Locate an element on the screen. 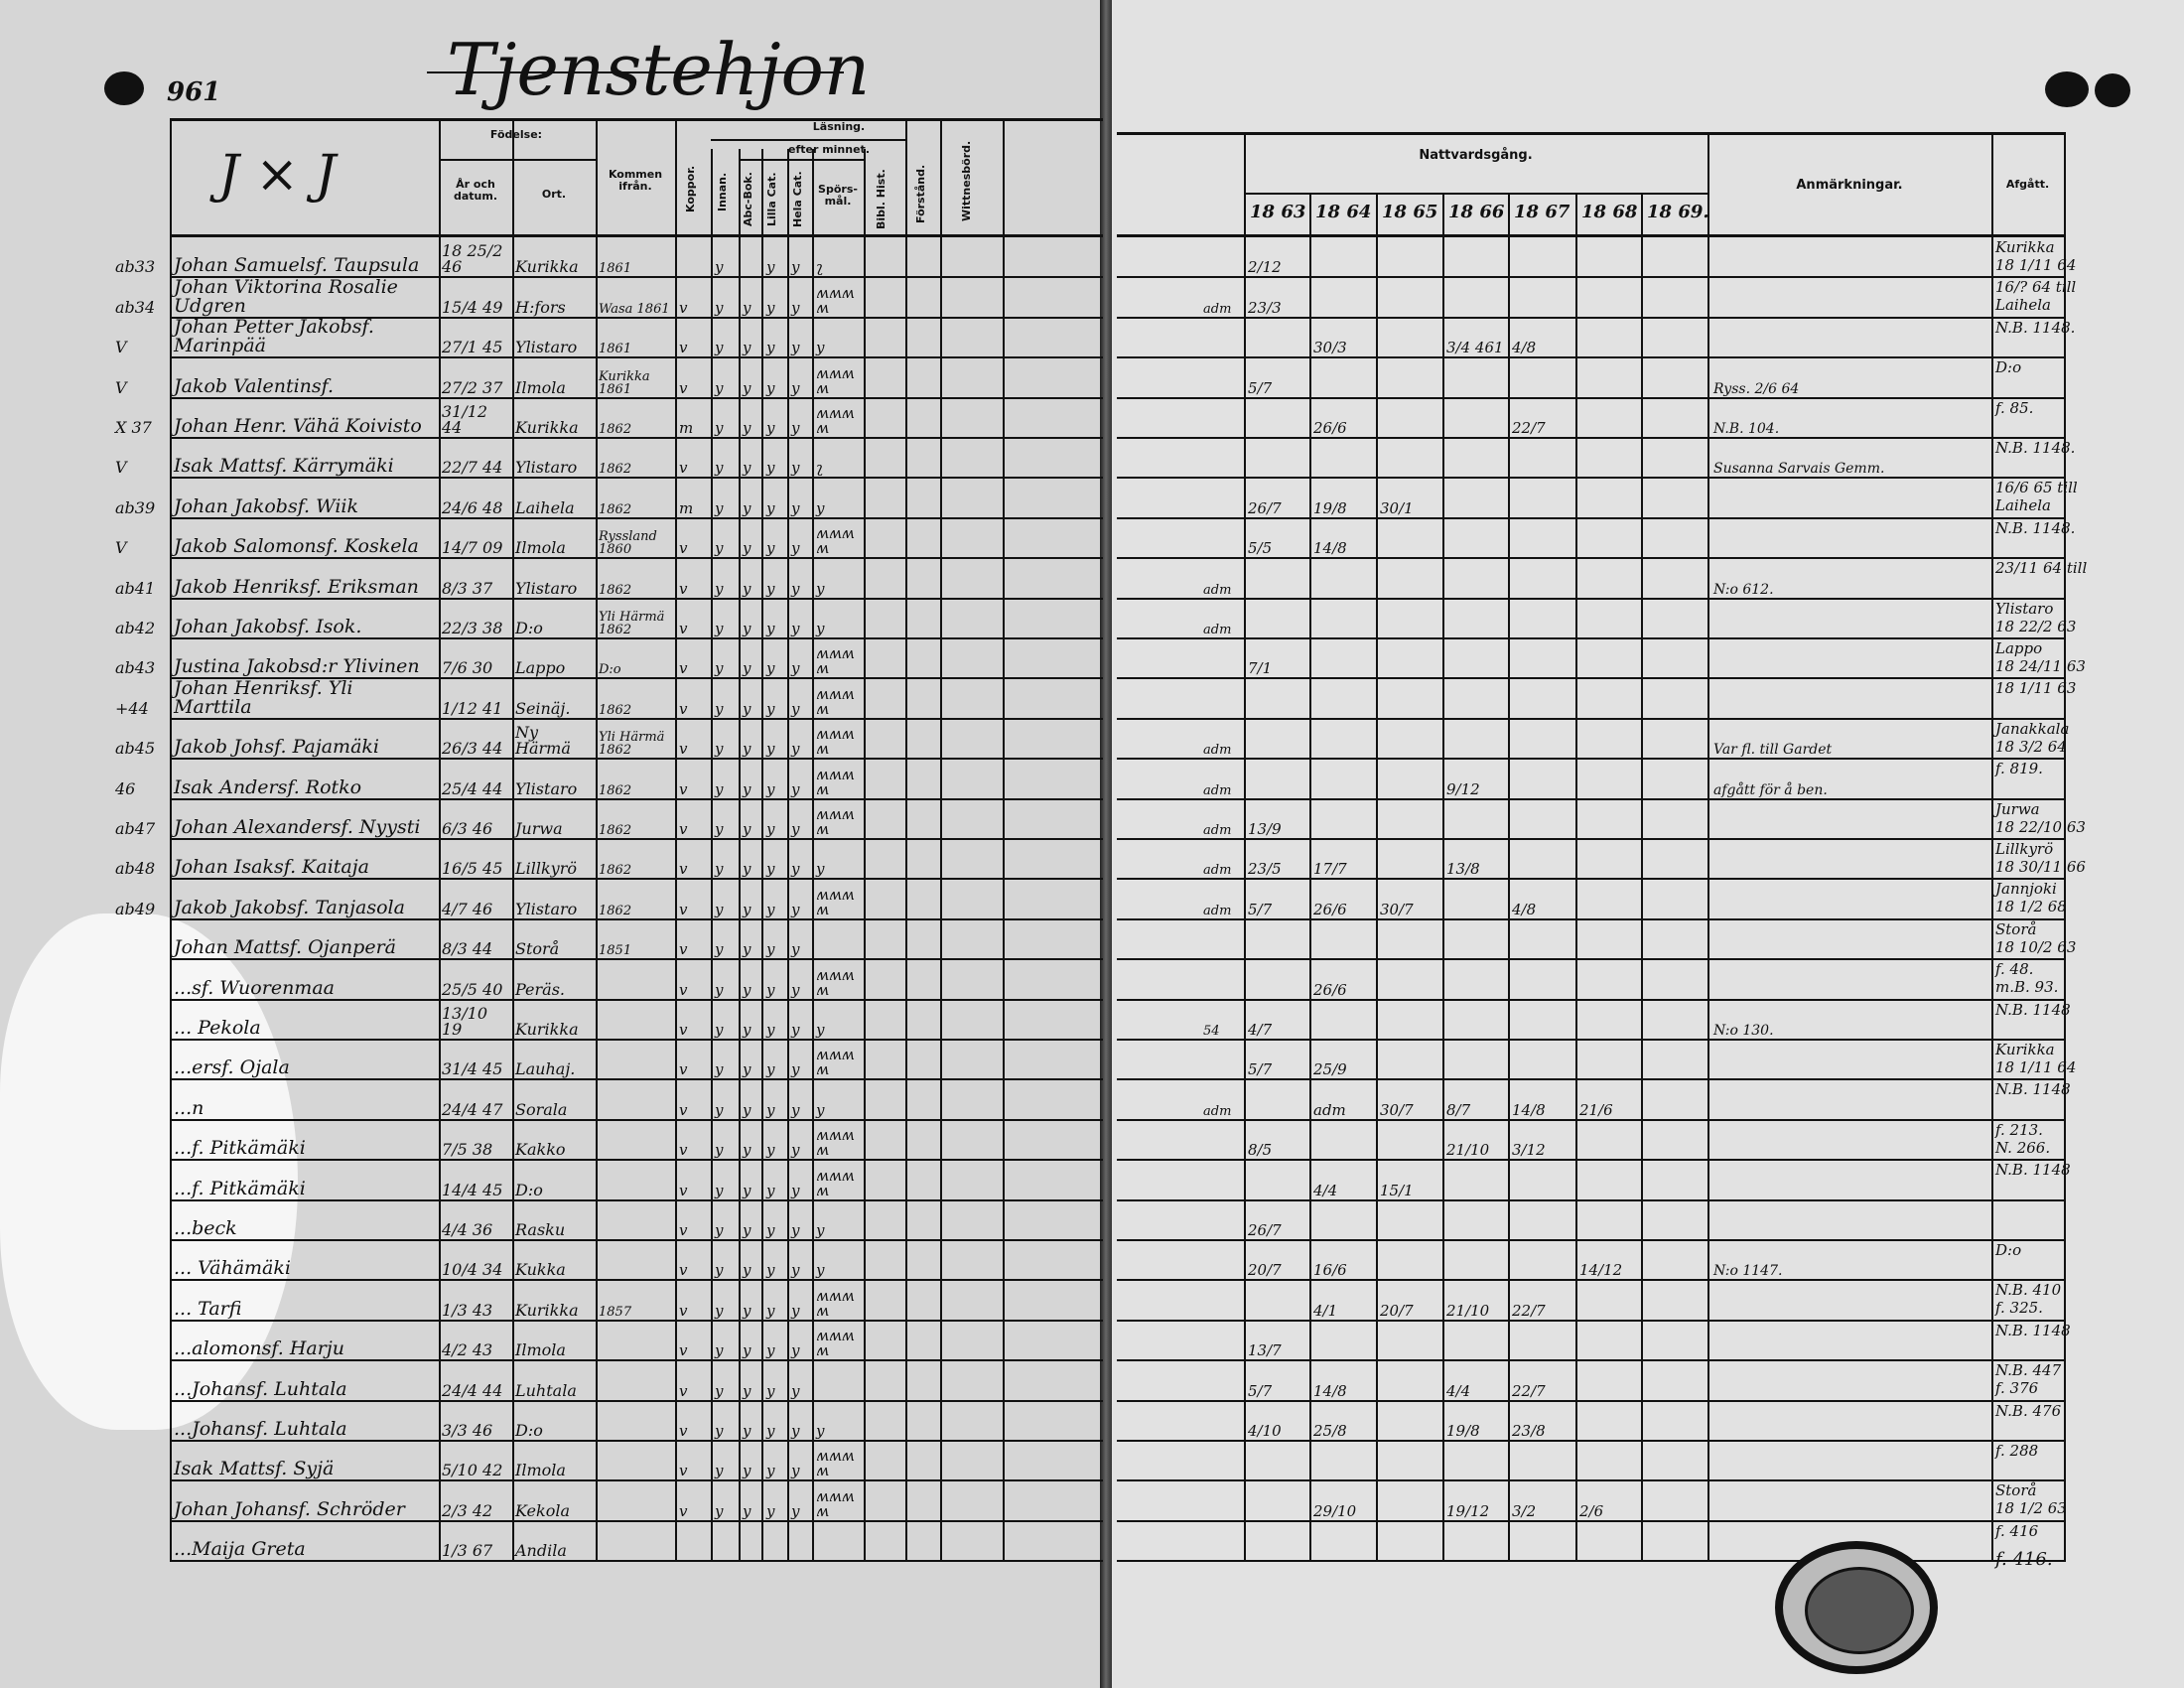  departed-line-2: 18 1/2 68 is located at coordinates (2031, 907).